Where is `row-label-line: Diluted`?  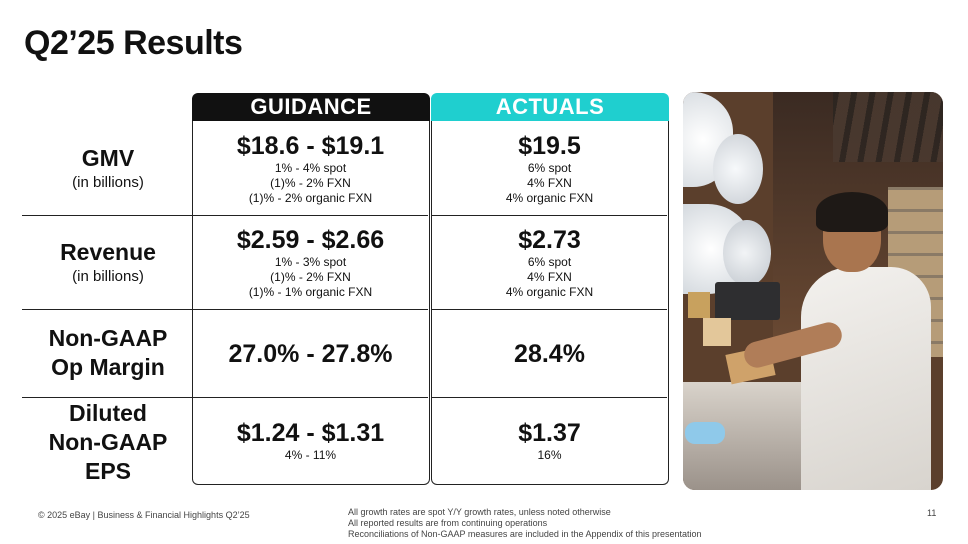
row-label-line: Diluted is located at coordinates (108, 412).